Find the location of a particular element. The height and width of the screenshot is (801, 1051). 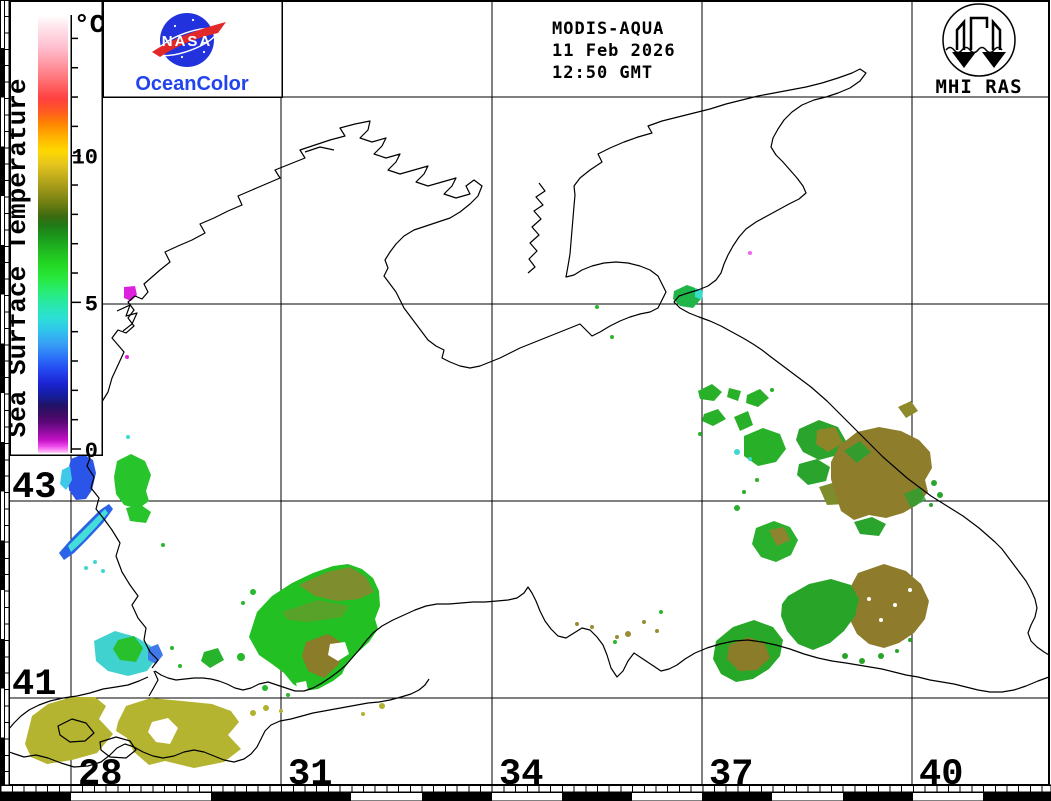

nasa-swoosh-icon is located at coordinates (189, 39).